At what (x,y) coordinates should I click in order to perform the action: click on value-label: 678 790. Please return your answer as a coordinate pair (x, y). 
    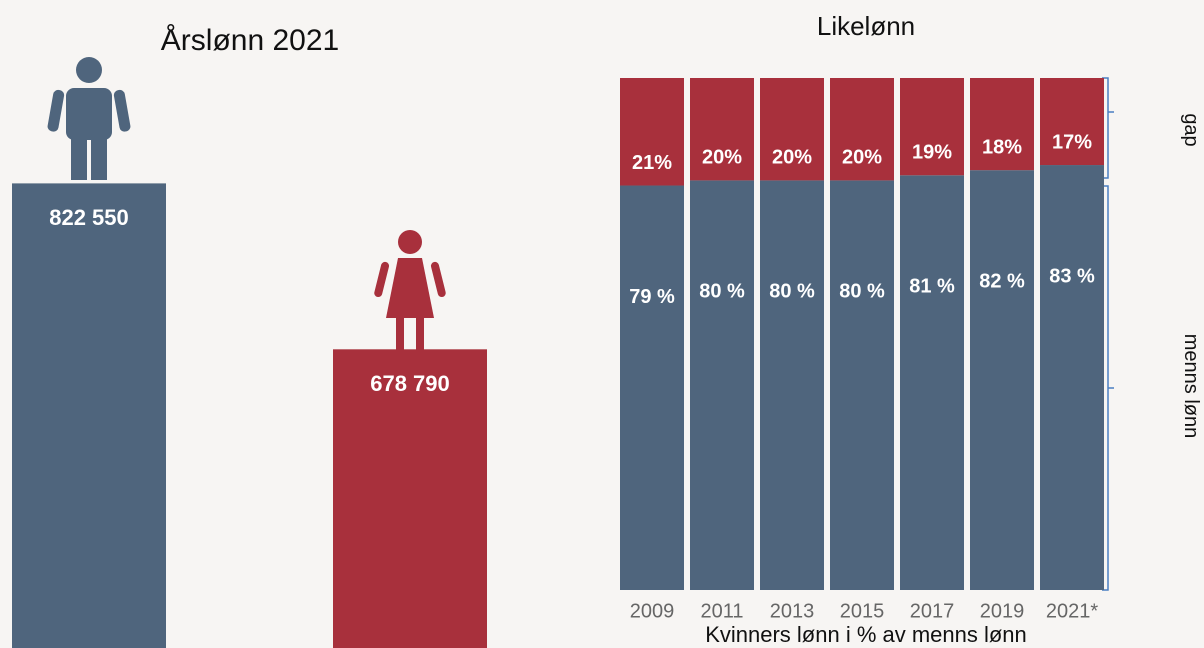
    Looking at the image, I should click on (410, 383).